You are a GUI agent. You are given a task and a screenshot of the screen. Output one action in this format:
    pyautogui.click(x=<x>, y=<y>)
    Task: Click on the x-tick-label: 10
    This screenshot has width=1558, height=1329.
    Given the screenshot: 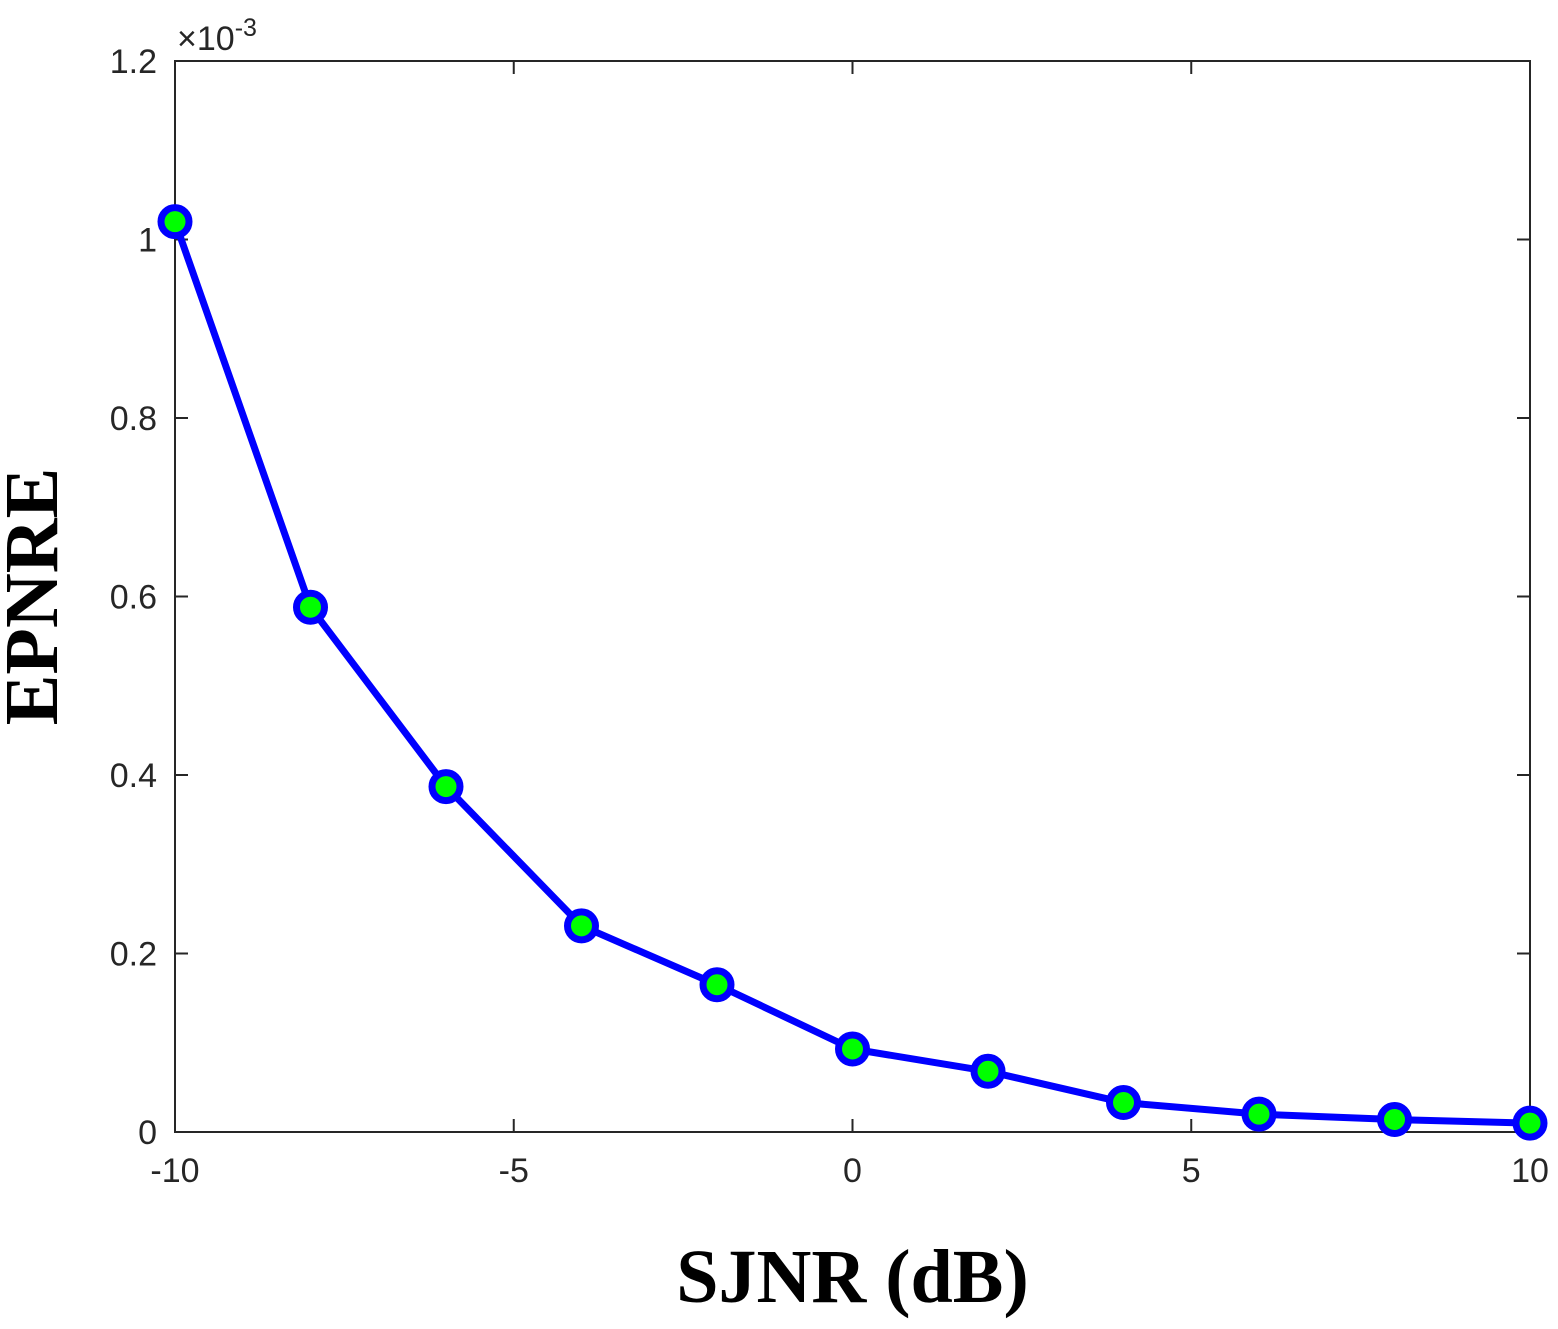 What is the action you would take?
    pyautogui.click(x=1530, y=1171)
    